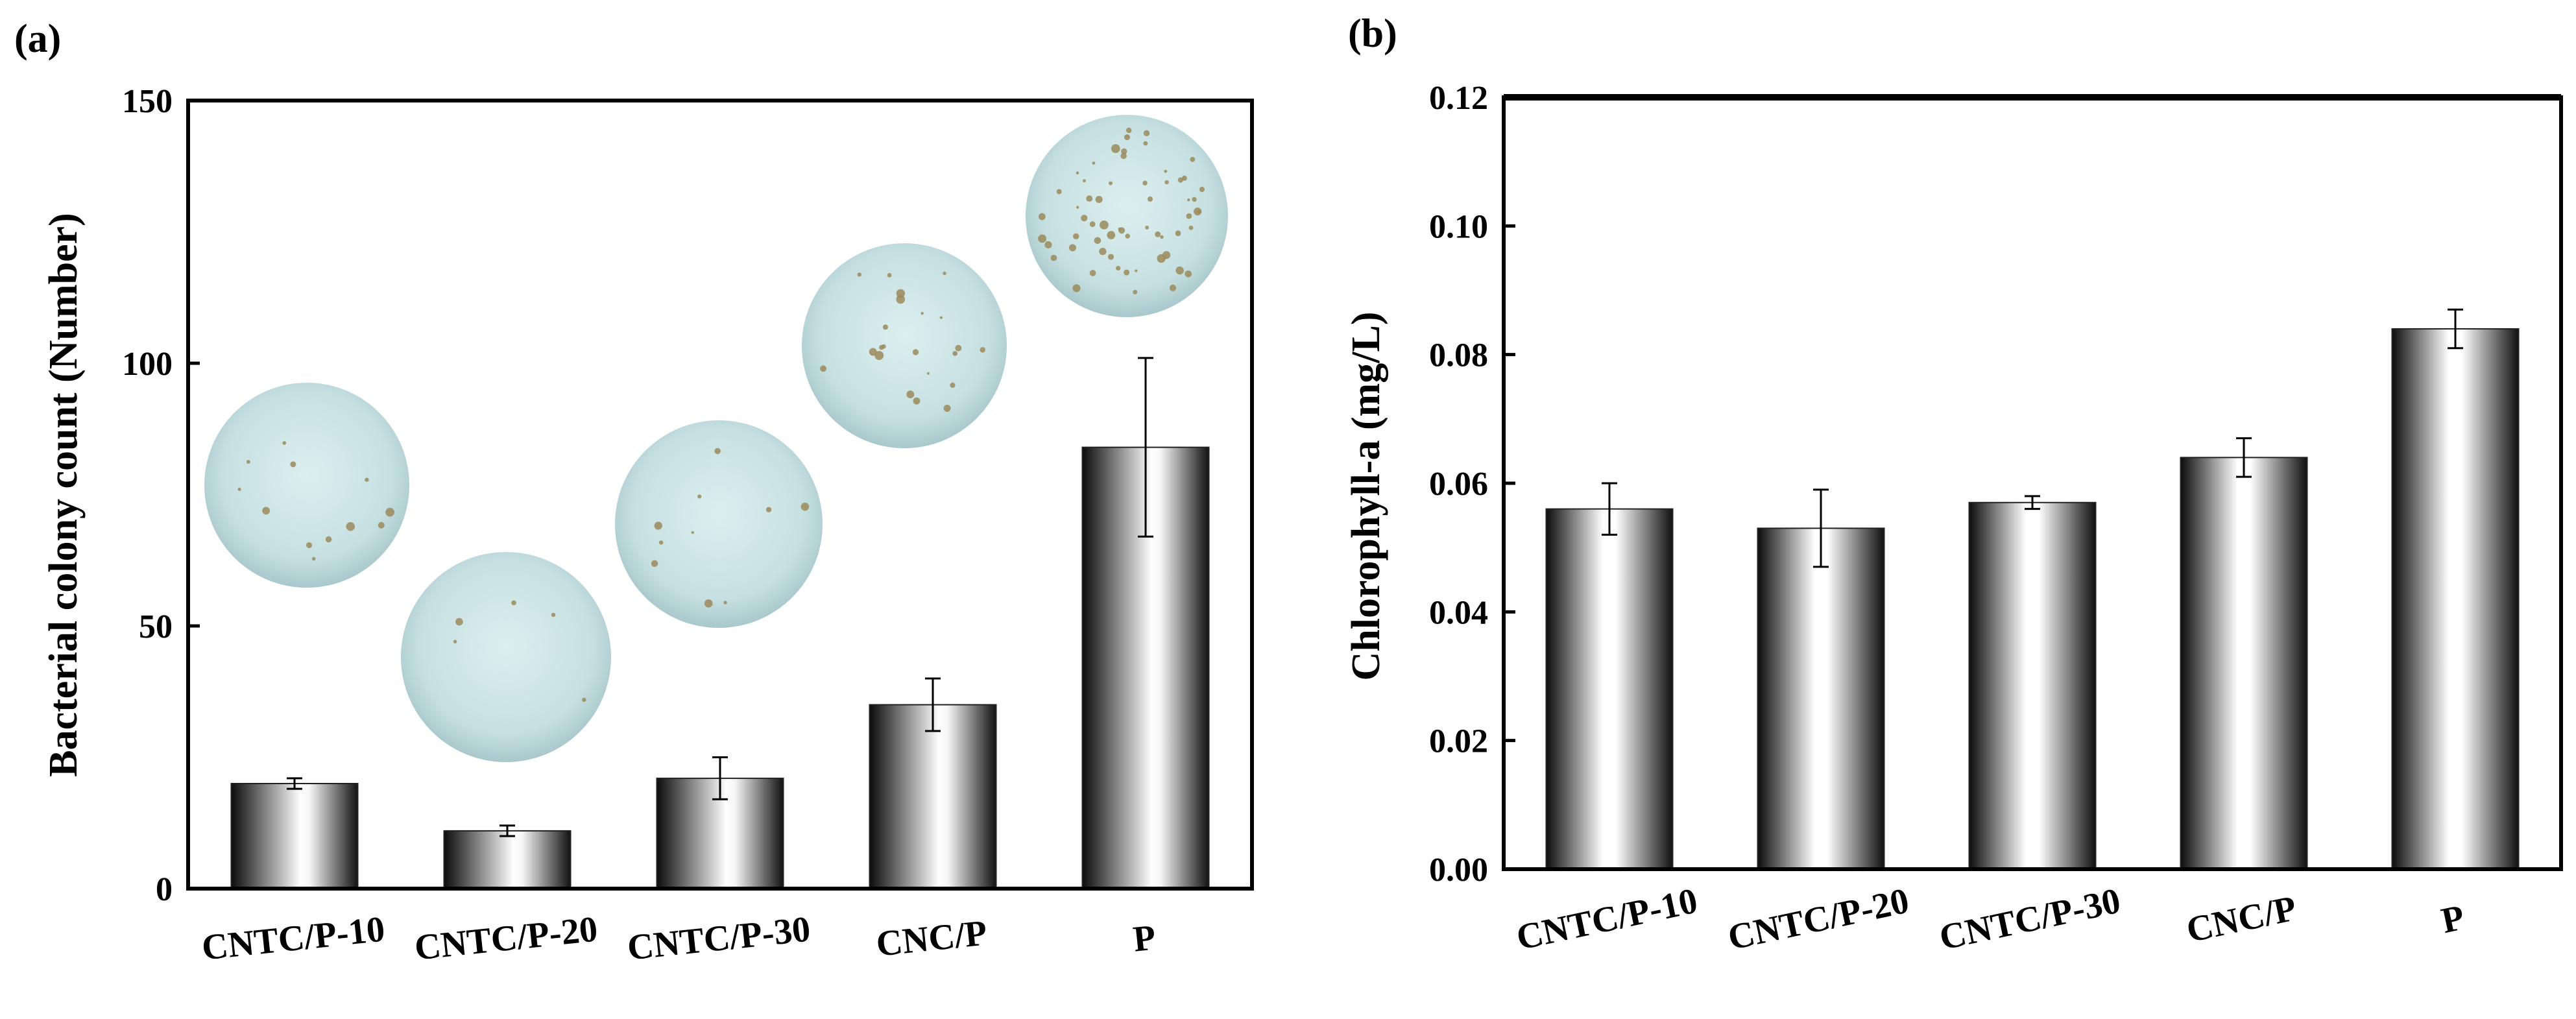 Image resolution: width=2576 pixels, height=1019 pixels. Describe the element at coordinates (2455, 599) in the screenshot. I see `bar-p` at that location.